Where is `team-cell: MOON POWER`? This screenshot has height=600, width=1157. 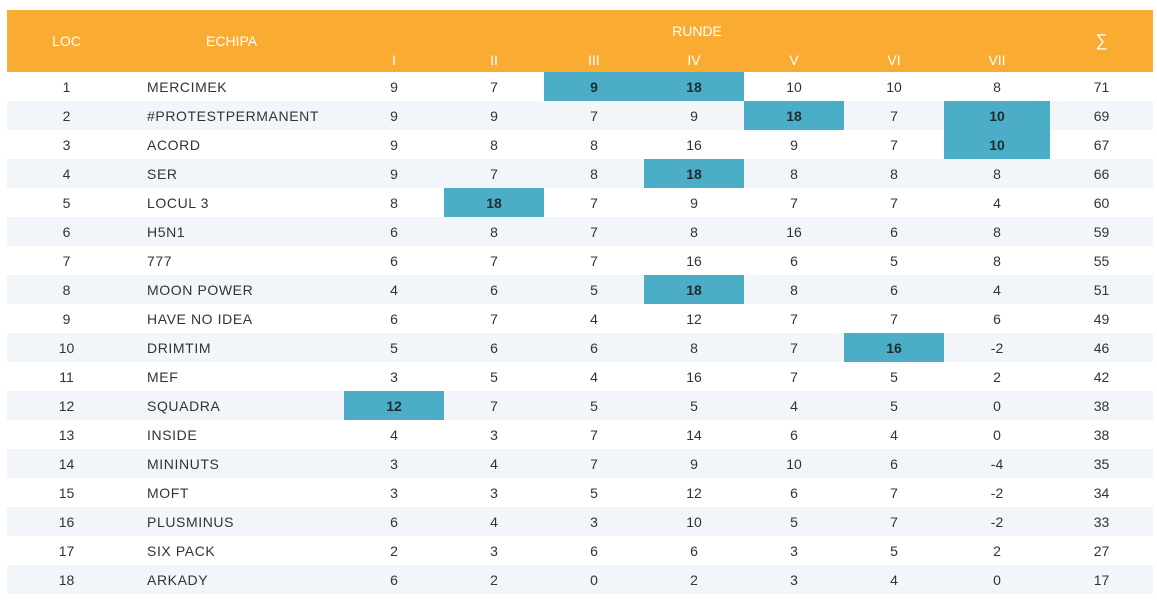 team-cell: MOON POWER is located at coordinates (235, 289).